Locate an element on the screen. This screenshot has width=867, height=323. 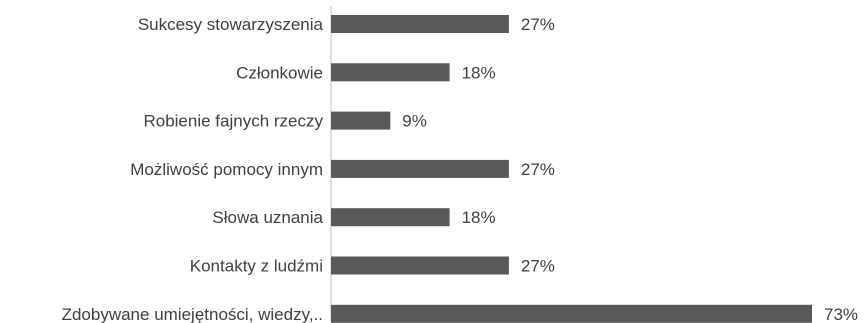
category-label: Kontakty z ludźmi is located at coordinates (256, 266).